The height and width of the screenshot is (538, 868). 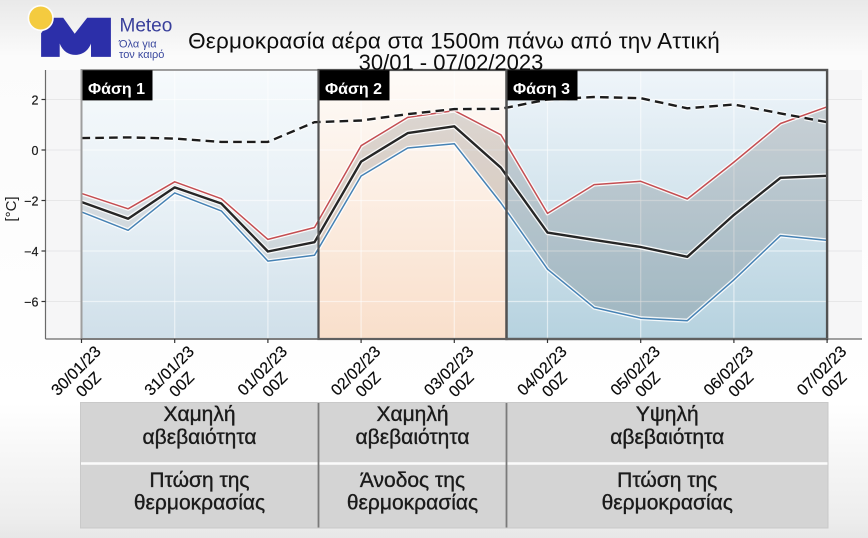 What do you see at coordinates (412, 480) in the screenshot?
I see `svg-text: Άνοδος της` at bounding box center [412, 480].